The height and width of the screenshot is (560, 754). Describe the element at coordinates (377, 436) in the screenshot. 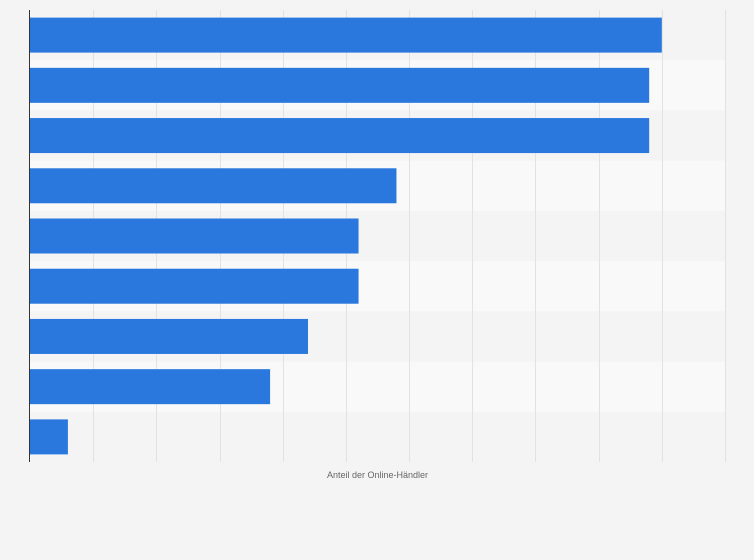

I see `row-band` at that location.